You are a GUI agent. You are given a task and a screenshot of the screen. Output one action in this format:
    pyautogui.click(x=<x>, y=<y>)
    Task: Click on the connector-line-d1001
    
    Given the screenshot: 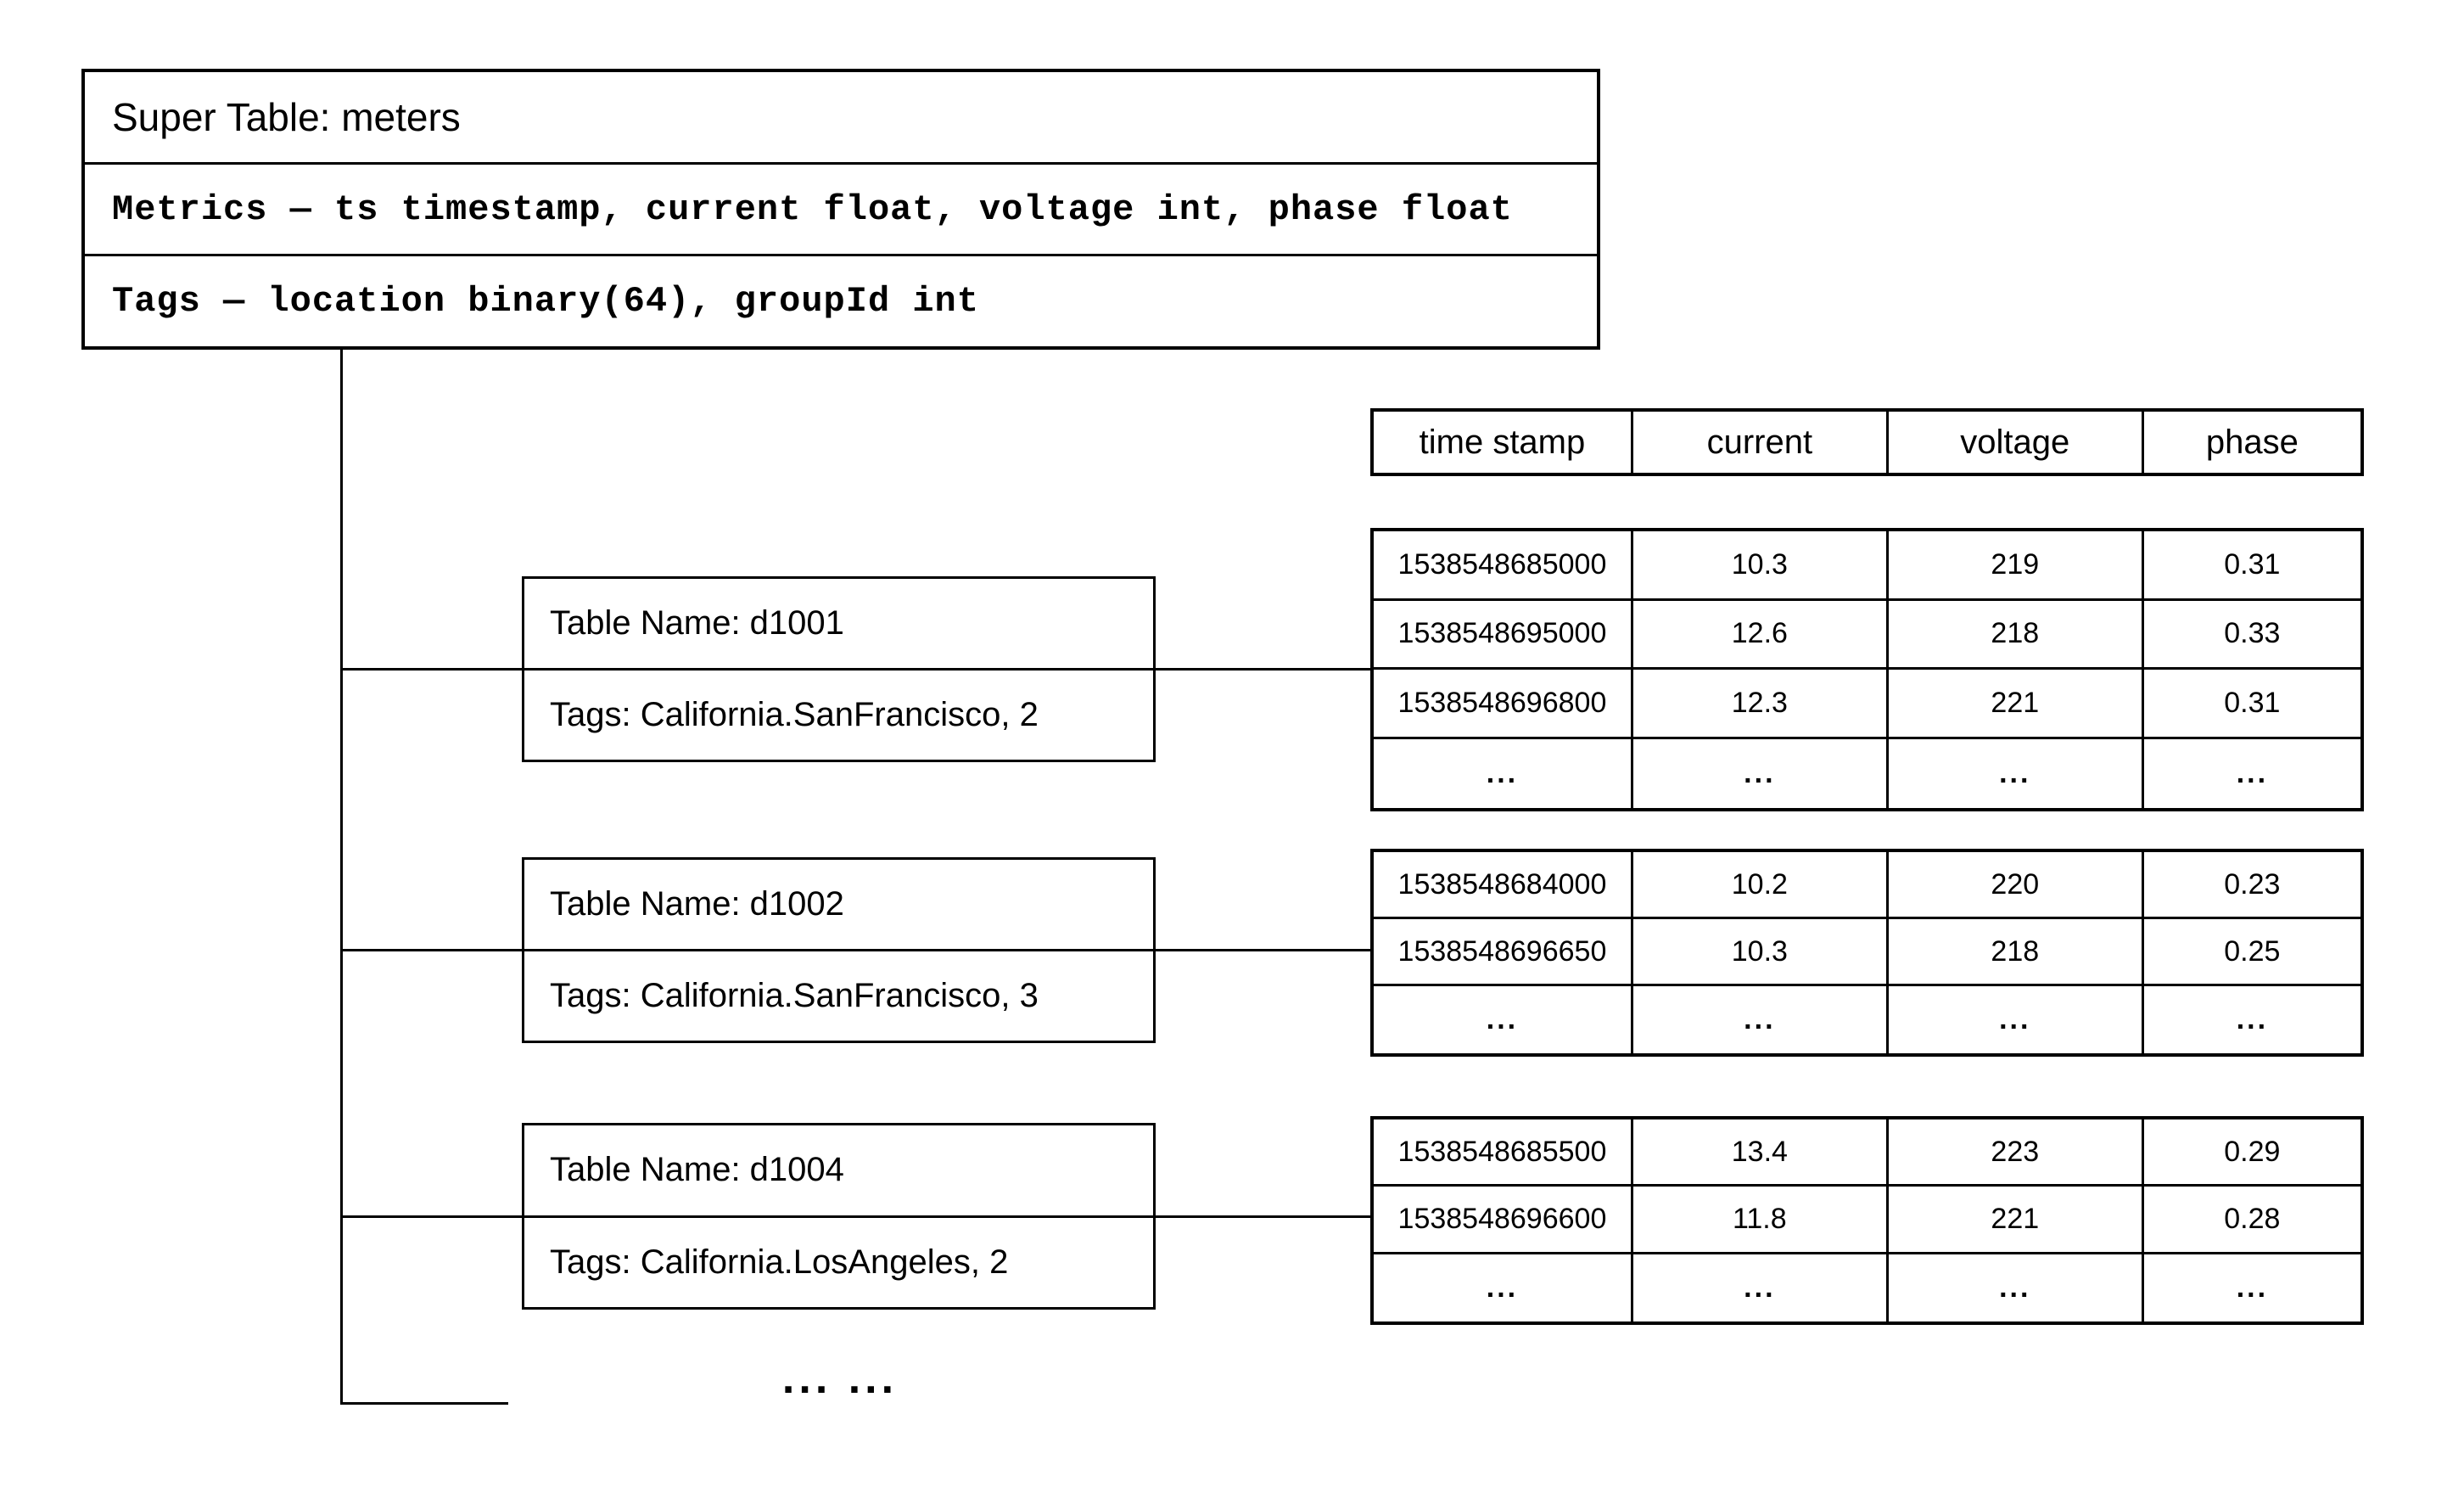 What is the action you would take?
    pyautogui.click(x=1261, y=669)
    